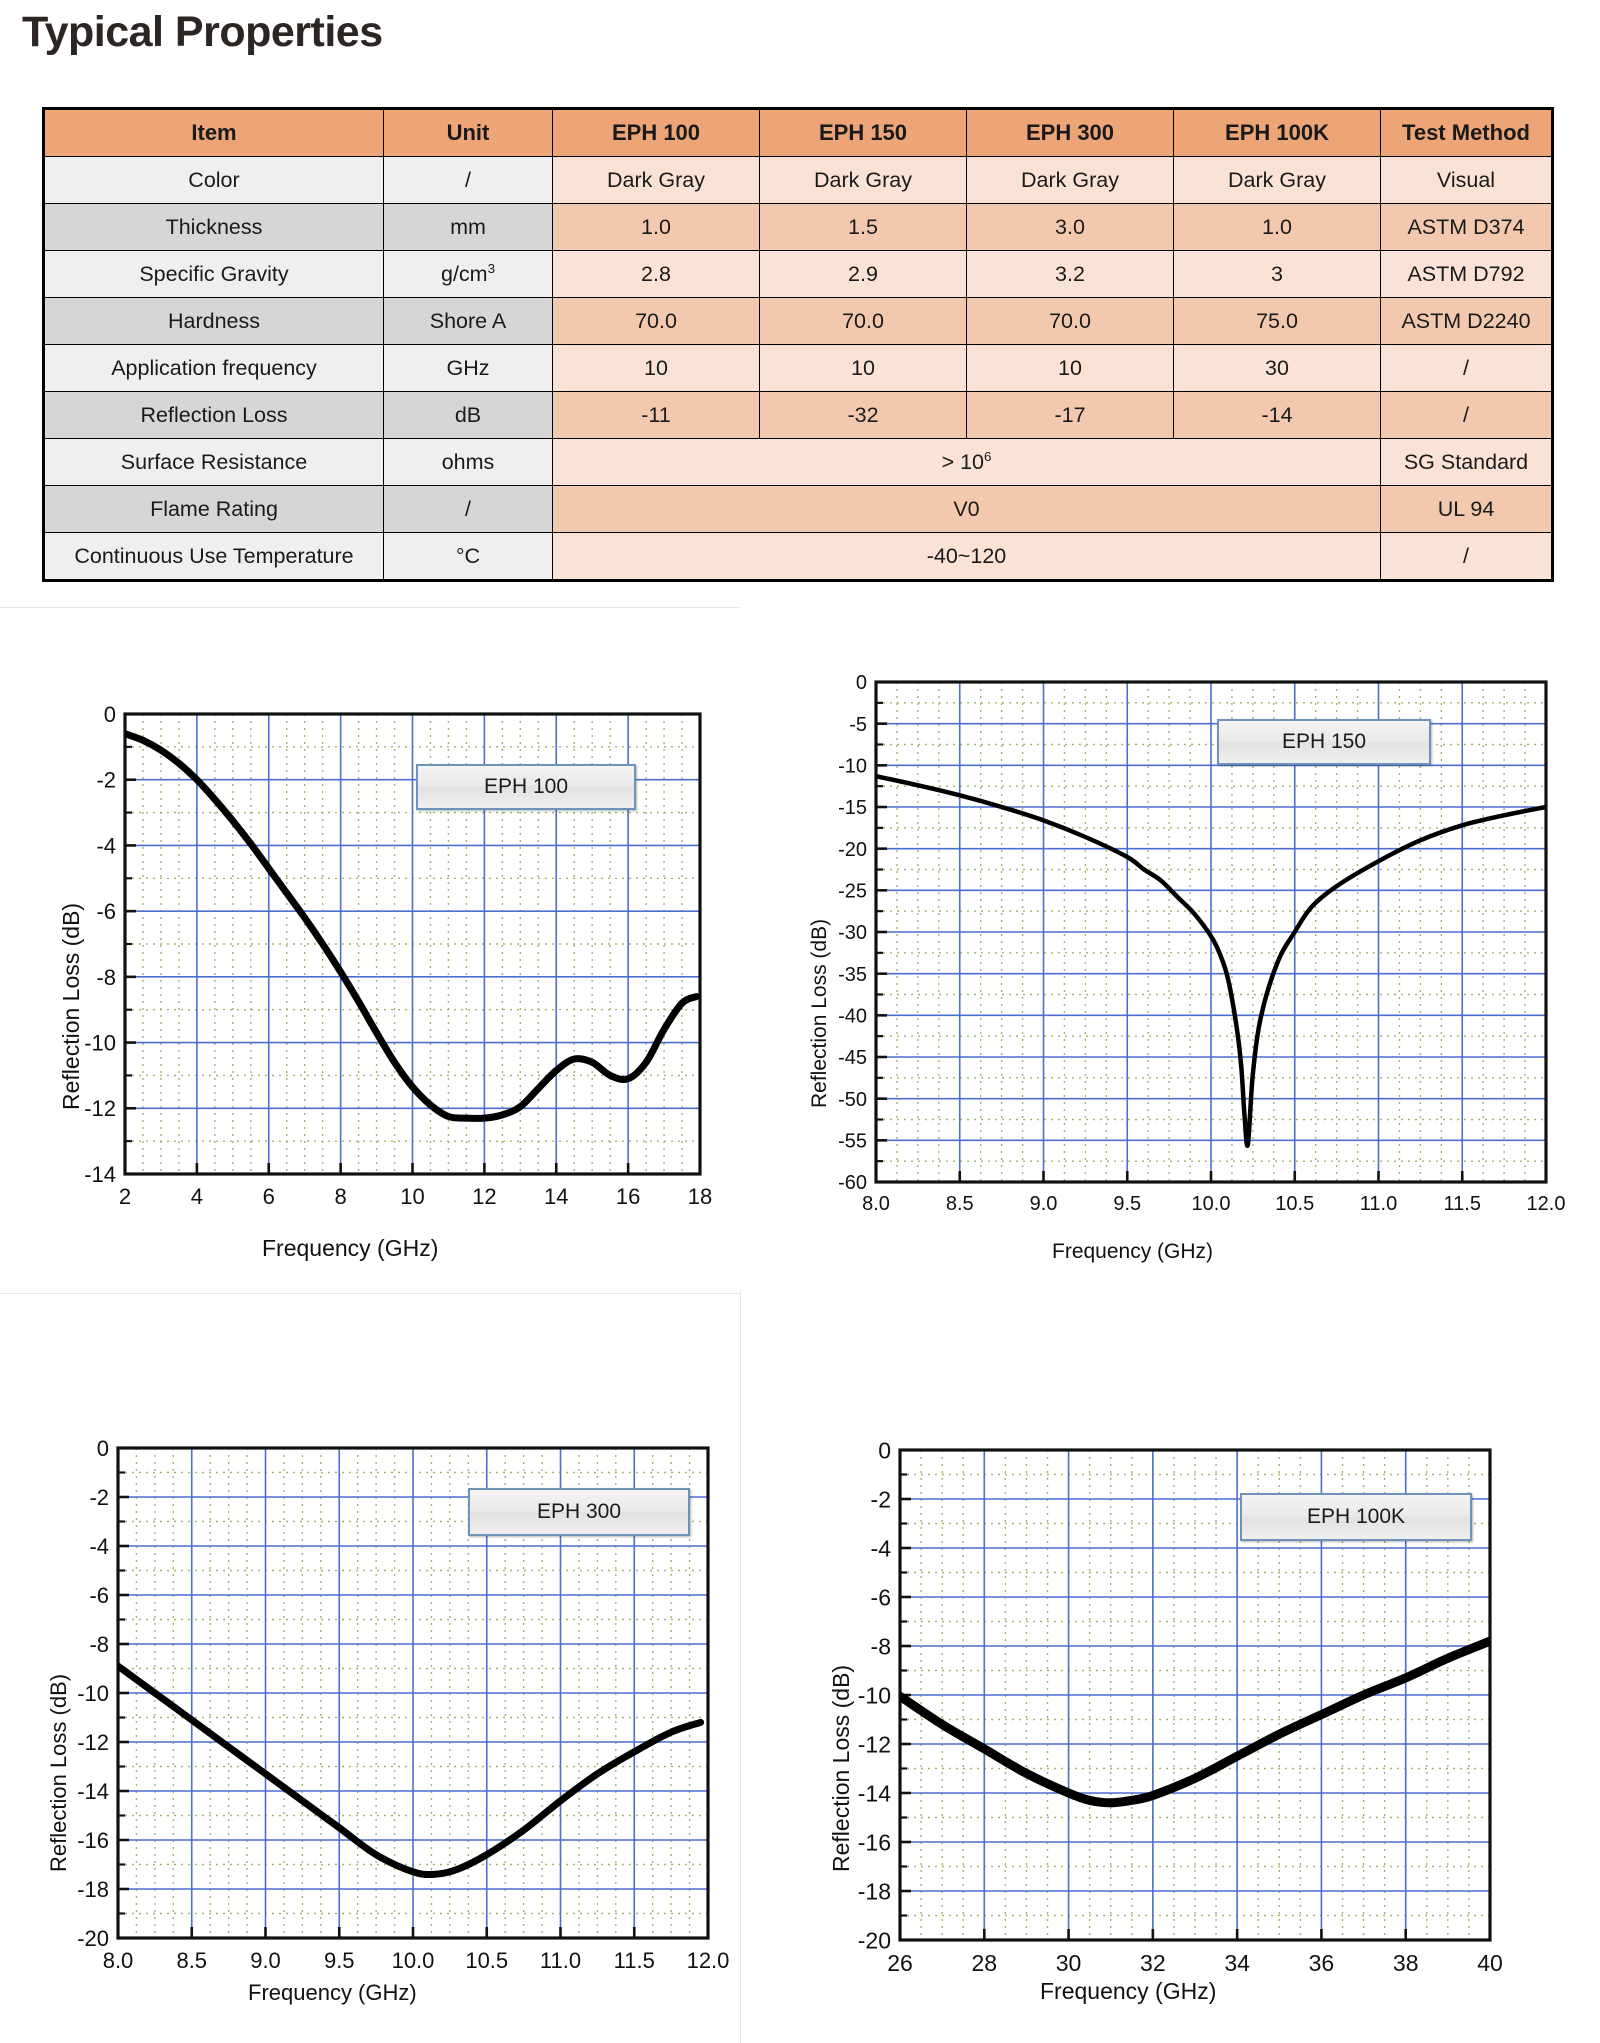 The height and width of the screenshot is (2043, 1600). What do you see at coordinates (1277, 180) in the screenshot?
I see `cell-eph100k: Dark Gray` at bounding box center [1277, 180].